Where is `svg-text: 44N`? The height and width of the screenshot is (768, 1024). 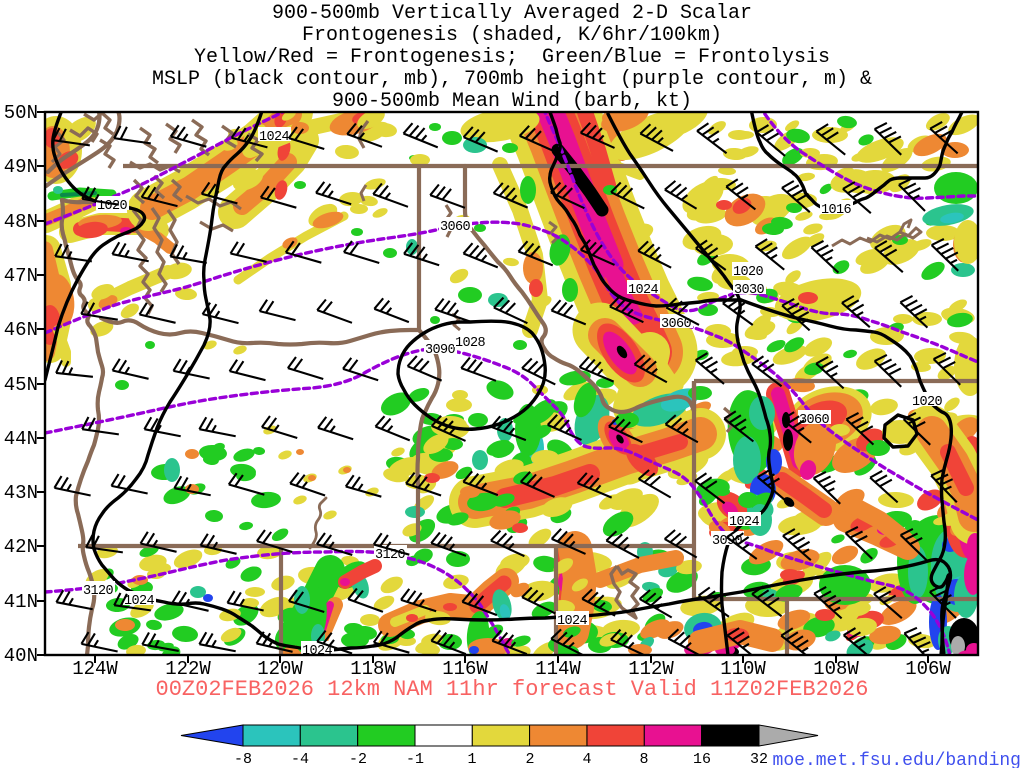
svg-text: 44N is located at coordinates (21, 439).